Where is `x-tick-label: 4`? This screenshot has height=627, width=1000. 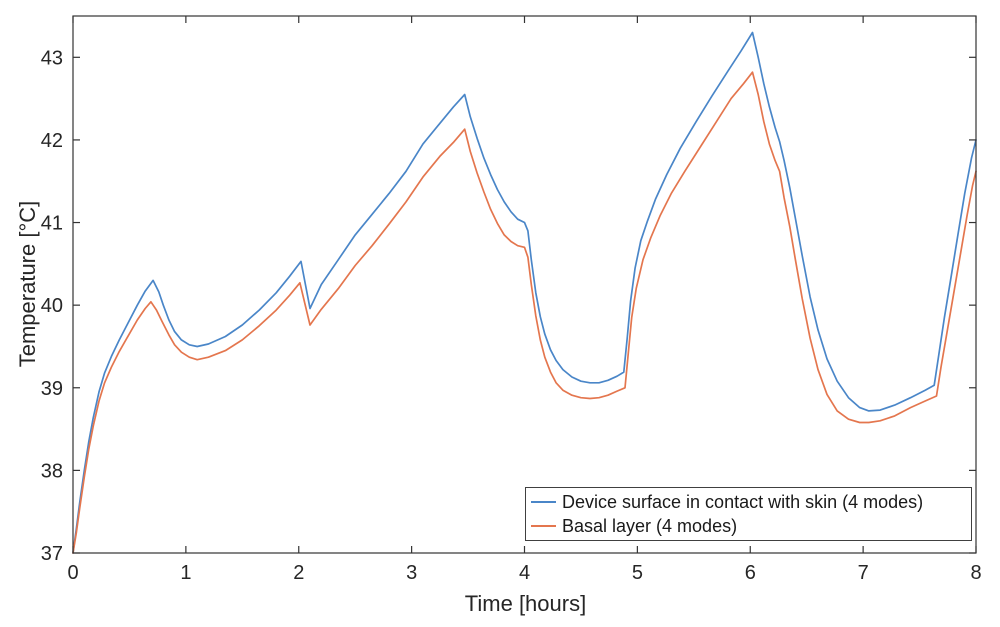
x-tick-label: 4 is located at coordinates (524, 573).